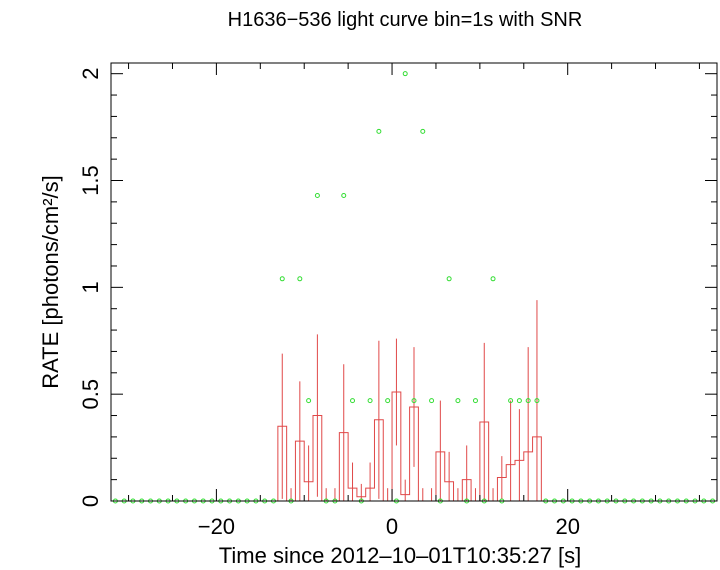  I want to click on y-tick-label: 0, so click(90, 501).